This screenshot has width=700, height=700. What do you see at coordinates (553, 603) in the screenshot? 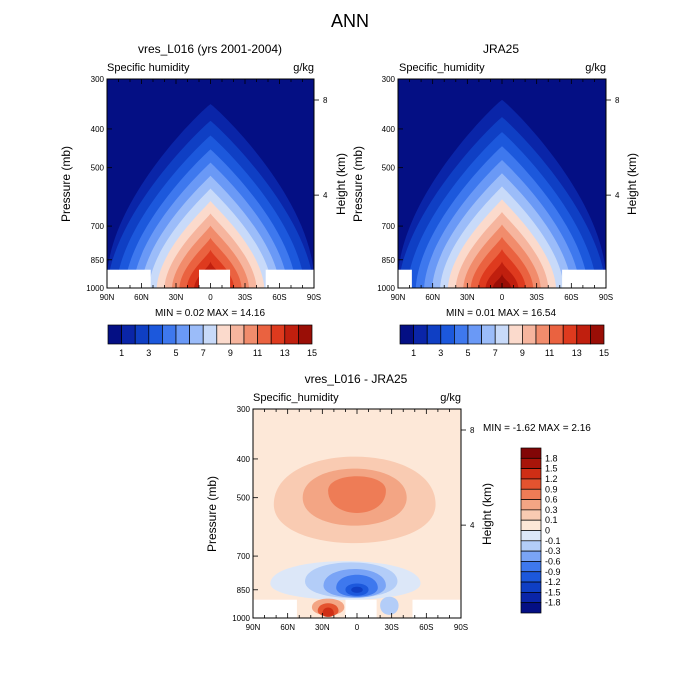
I see `colorbar-label: -1.8` at bounding box center [553, 603].